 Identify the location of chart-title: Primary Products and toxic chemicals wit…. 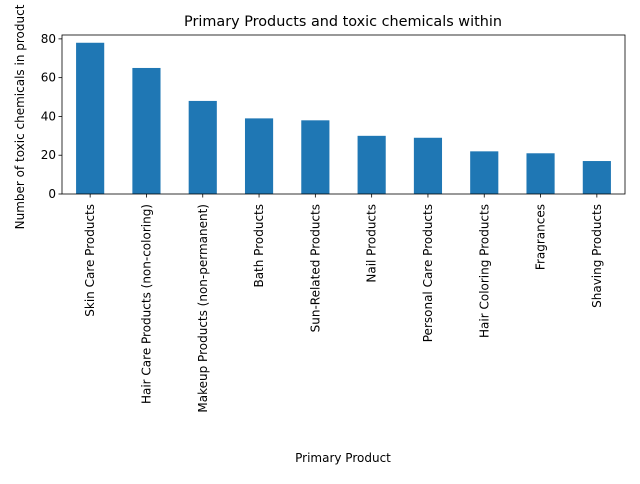
(343, 22).